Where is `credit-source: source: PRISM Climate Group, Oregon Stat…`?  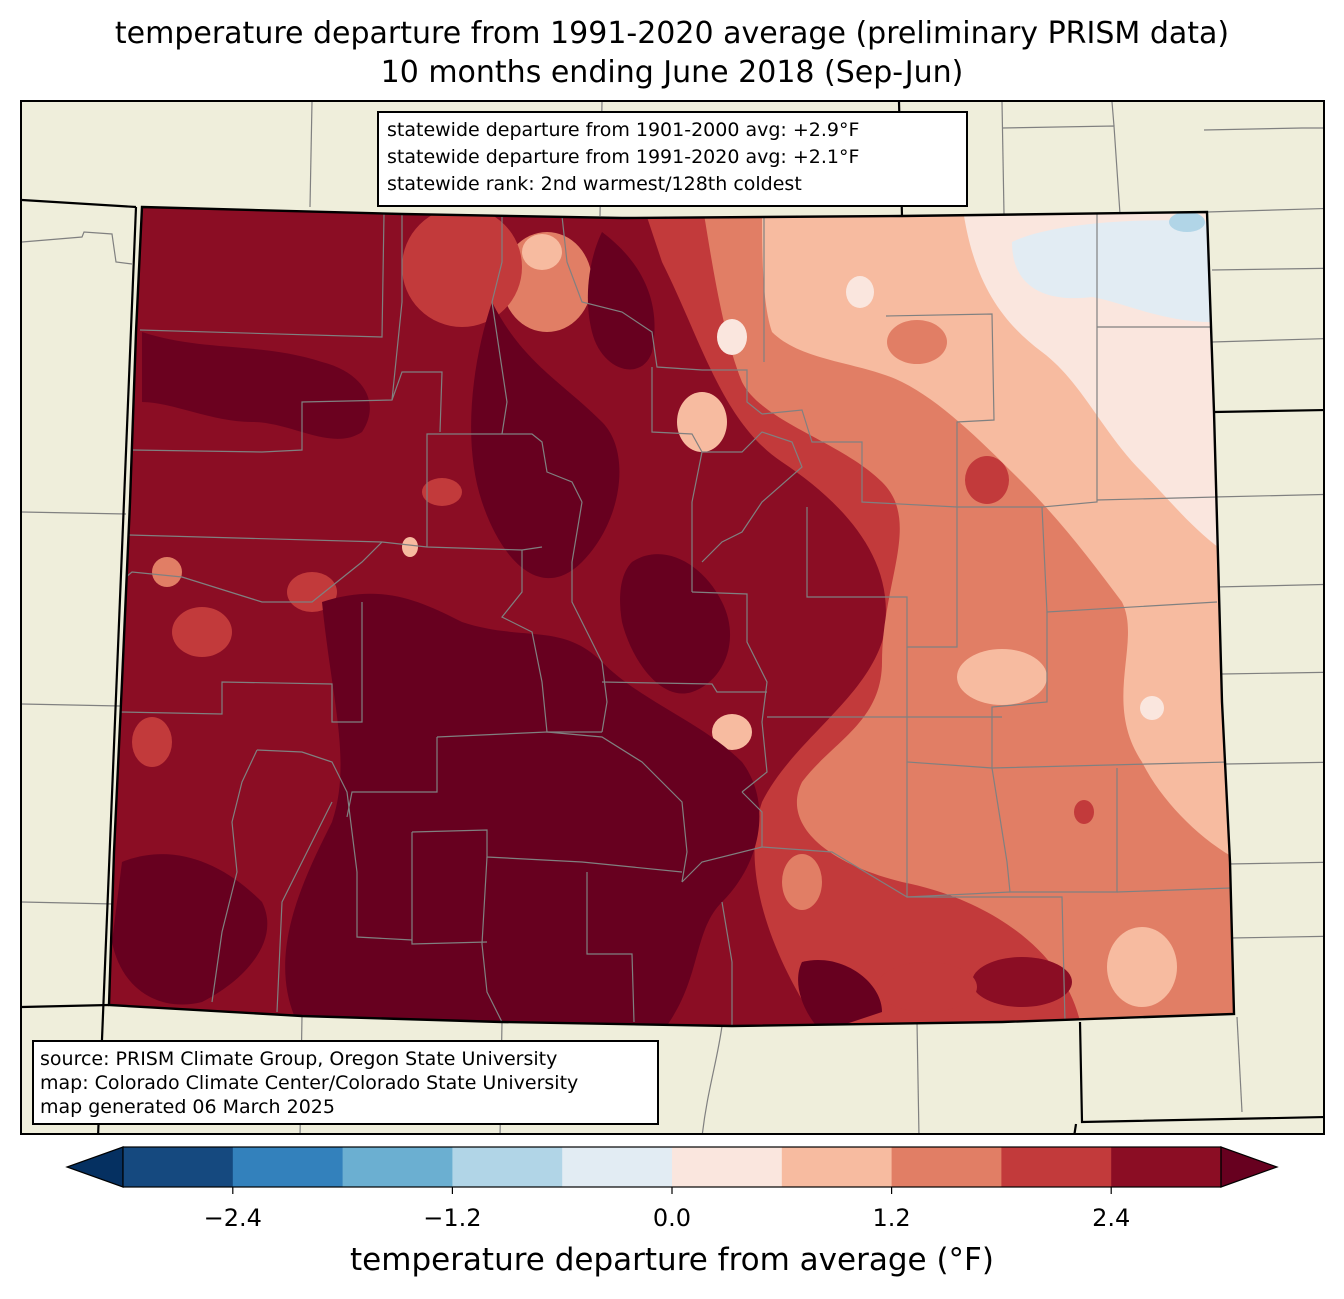
credit-source: source: PRISM Climate Group, Oregon Stat… is located at coordinates (299, 1059).